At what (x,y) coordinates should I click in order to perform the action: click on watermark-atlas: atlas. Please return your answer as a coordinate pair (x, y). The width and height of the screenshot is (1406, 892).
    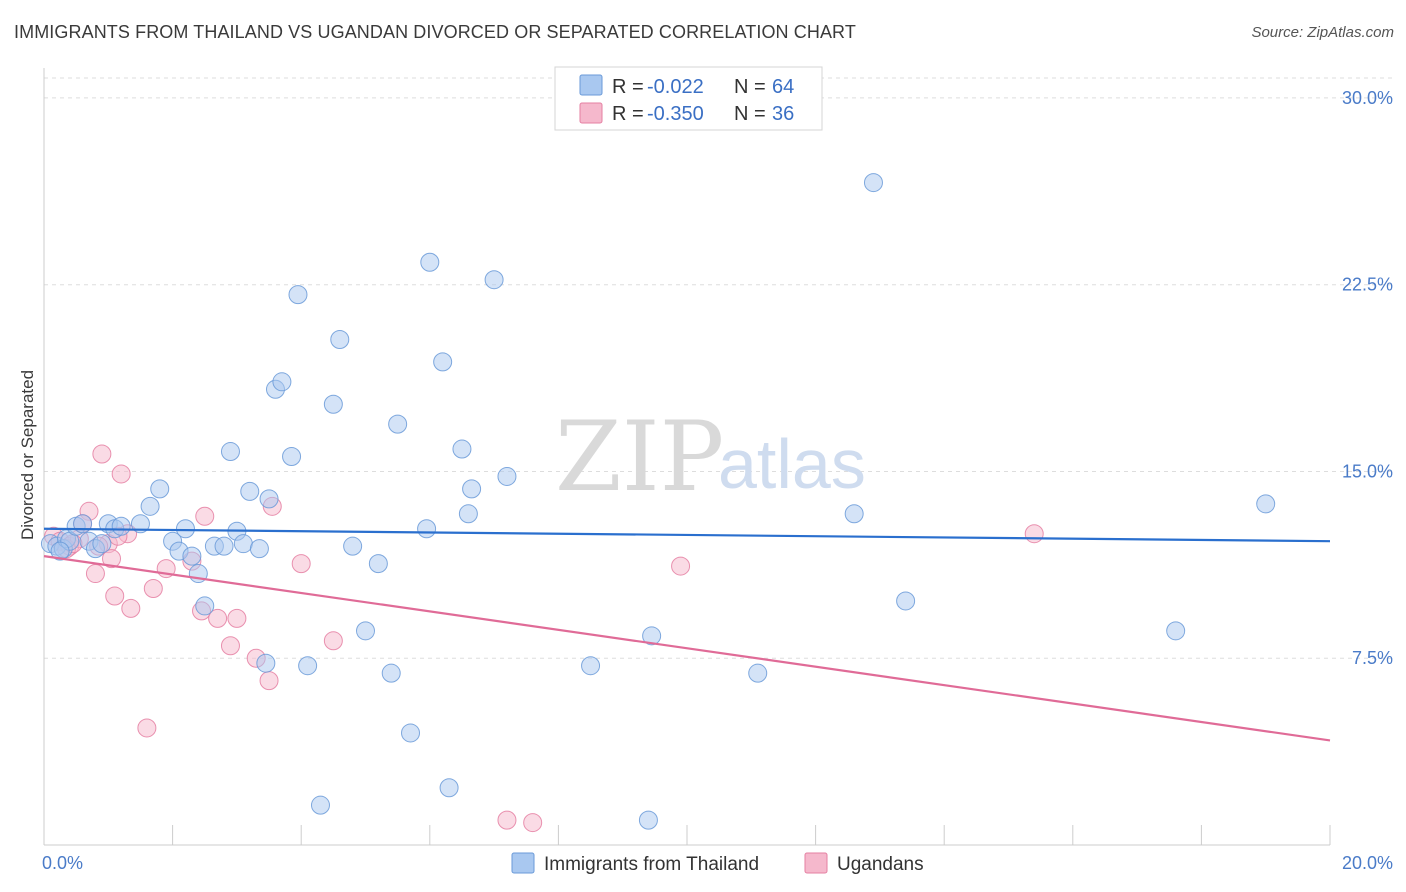
    Looking at the image, I should click on (792, 464).